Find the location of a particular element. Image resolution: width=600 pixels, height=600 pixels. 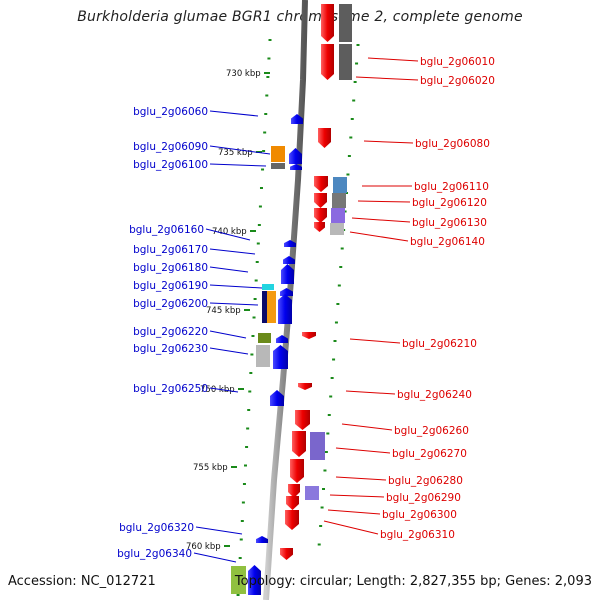

kbp-label: 735 kbp is located at coordinates (235, 153).